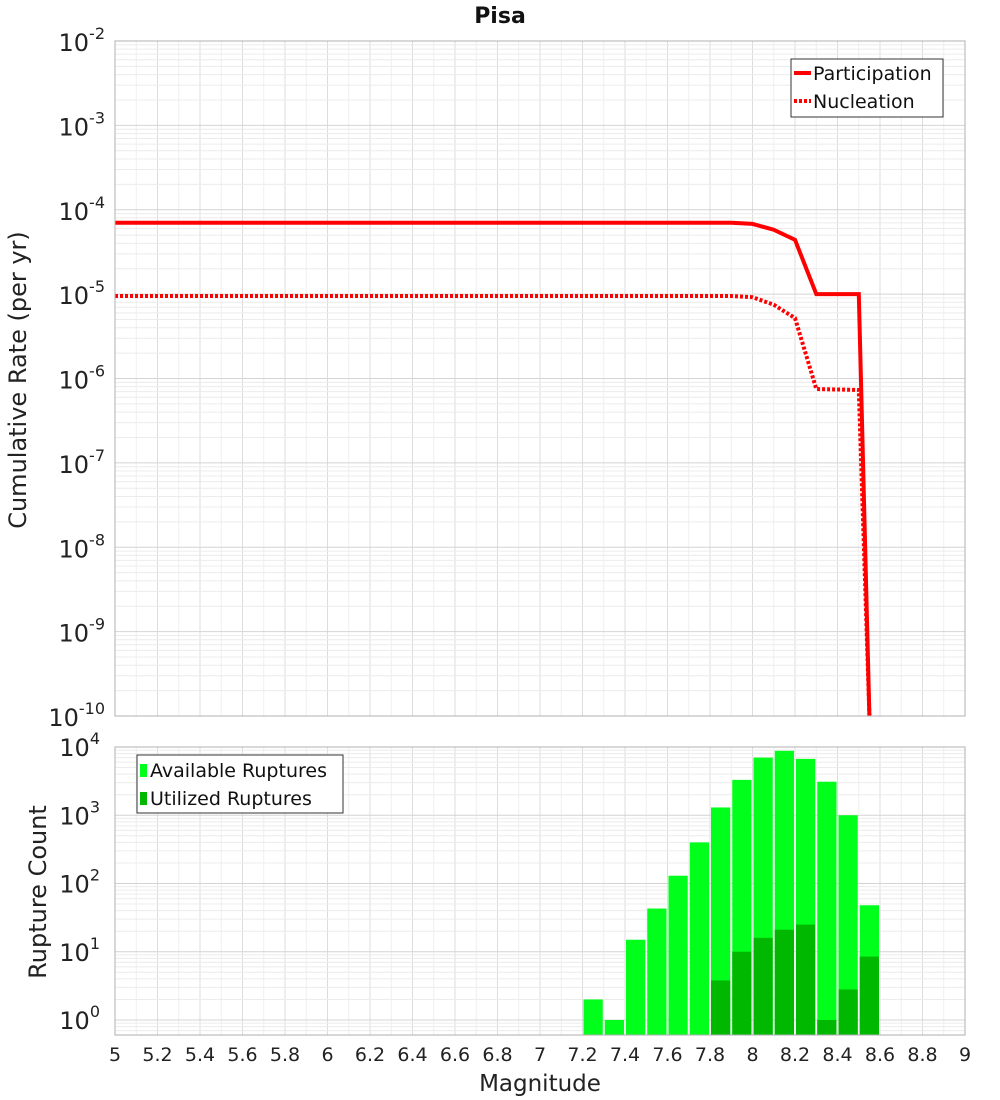 This screenshot has width=1000, height=1100. What do you see at coordinates (240, 784) in the screenshot?
I see `bottom-legend-box` at bounding box center [240, 784].